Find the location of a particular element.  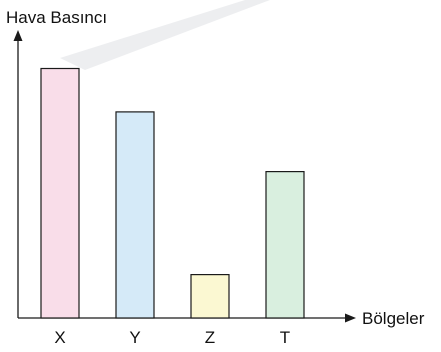

bar-y is located at coordinates (135, 215).